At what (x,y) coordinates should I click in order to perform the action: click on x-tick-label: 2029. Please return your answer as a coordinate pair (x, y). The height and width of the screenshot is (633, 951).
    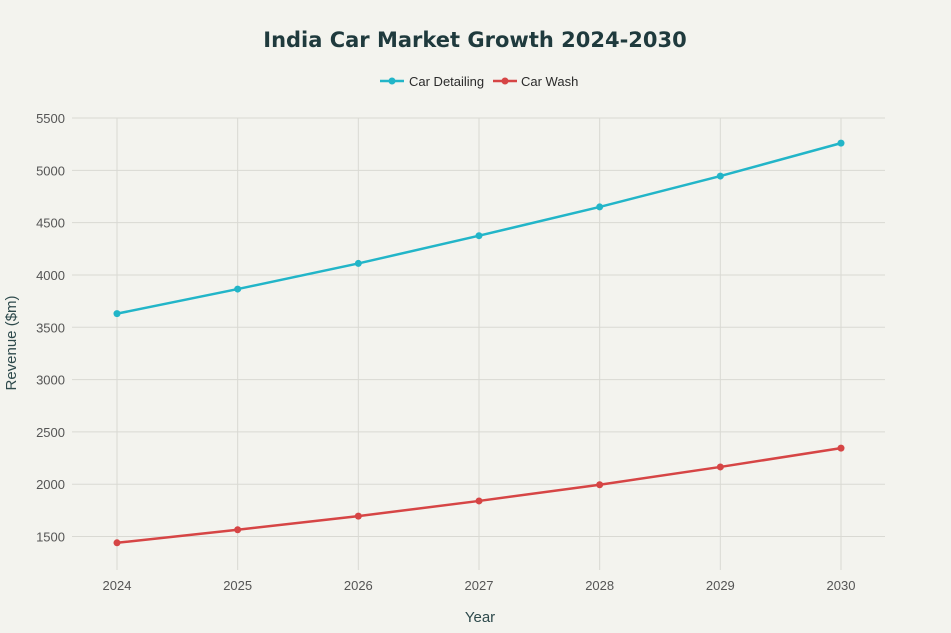
    Looking at the image, I should click on (720, 585).